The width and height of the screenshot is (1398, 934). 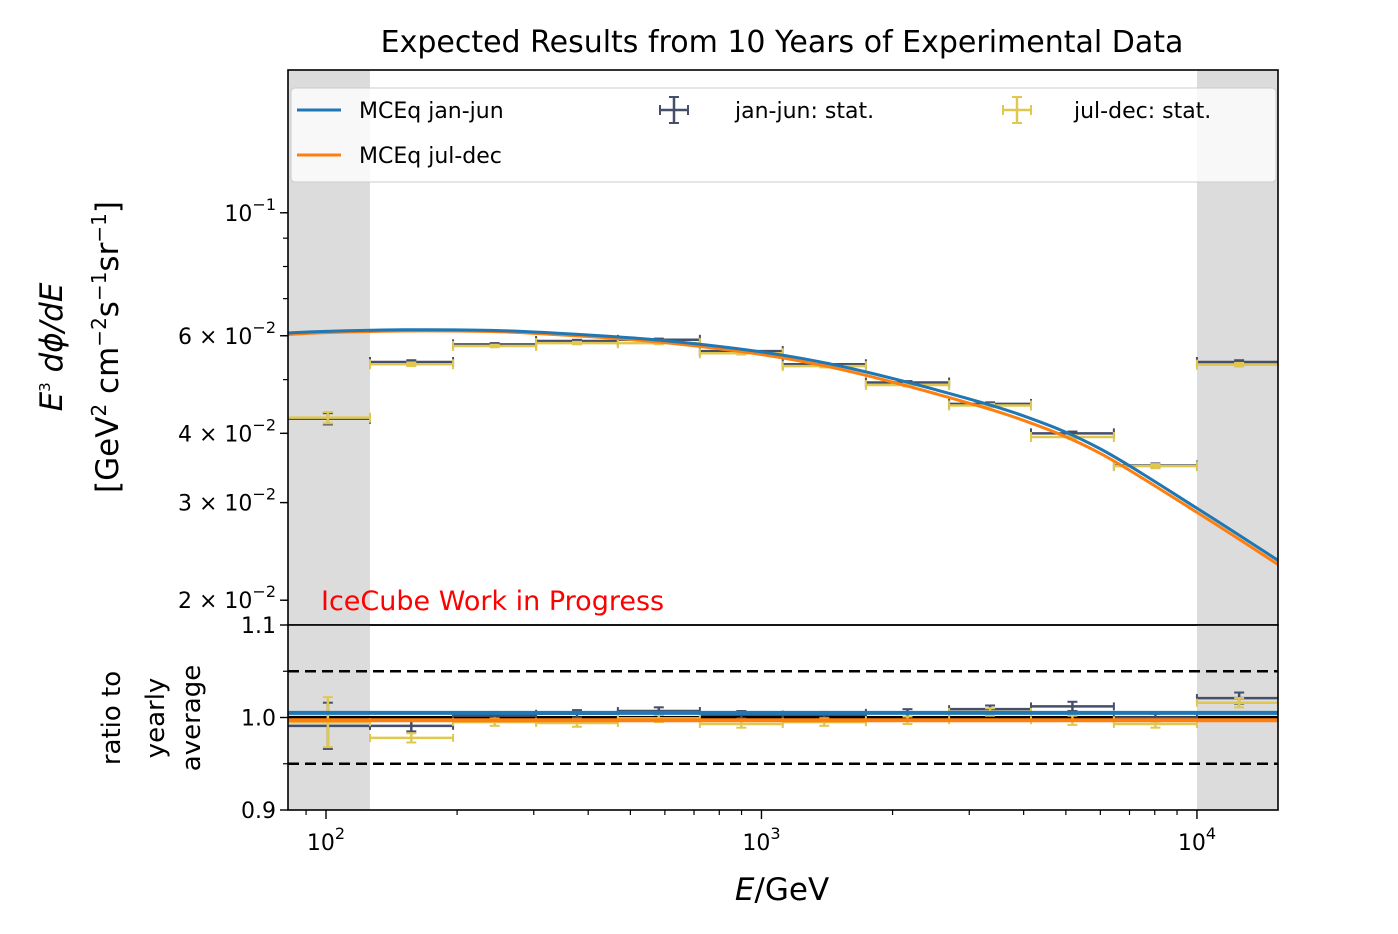 I want to click on ratio-y-tick-label: 1.0, so click(x=258, y=719).